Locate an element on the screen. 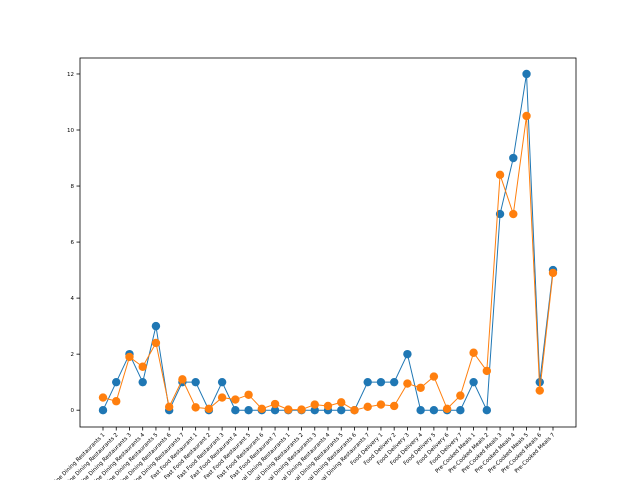 The image size is (640, 480). y-tick-label: 4 is located at coordinates (73, 299).